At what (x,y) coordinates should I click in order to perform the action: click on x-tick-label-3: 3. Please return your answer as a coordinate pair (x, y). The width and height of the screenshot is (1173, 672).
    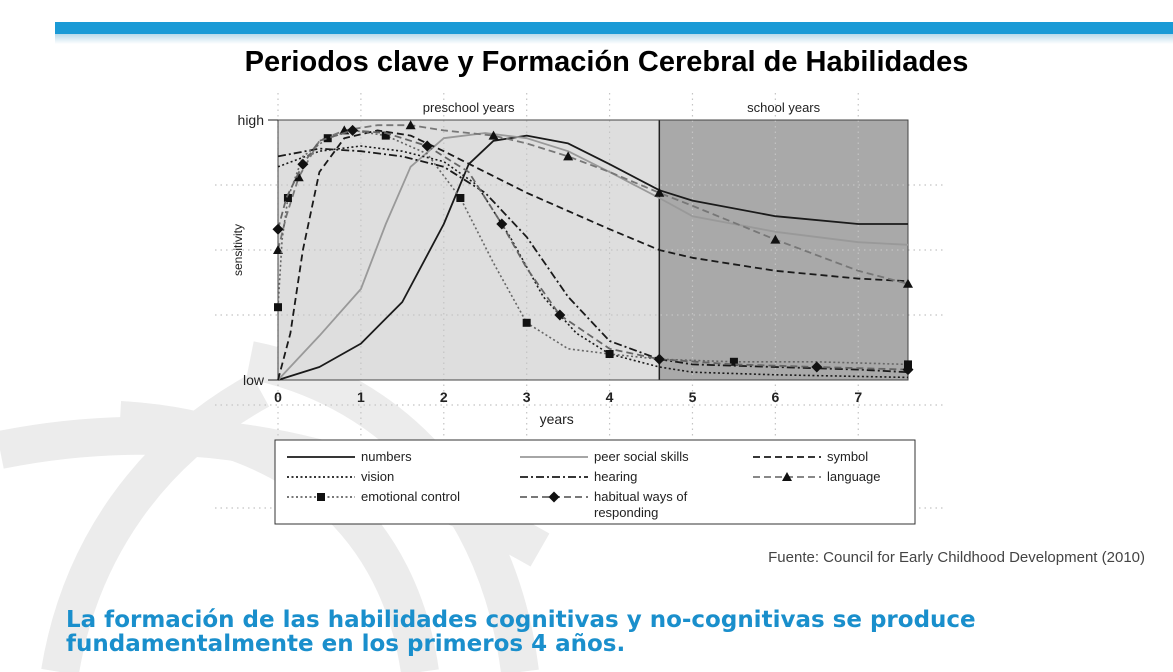
    Looking at the image, I should click on (527, 397).